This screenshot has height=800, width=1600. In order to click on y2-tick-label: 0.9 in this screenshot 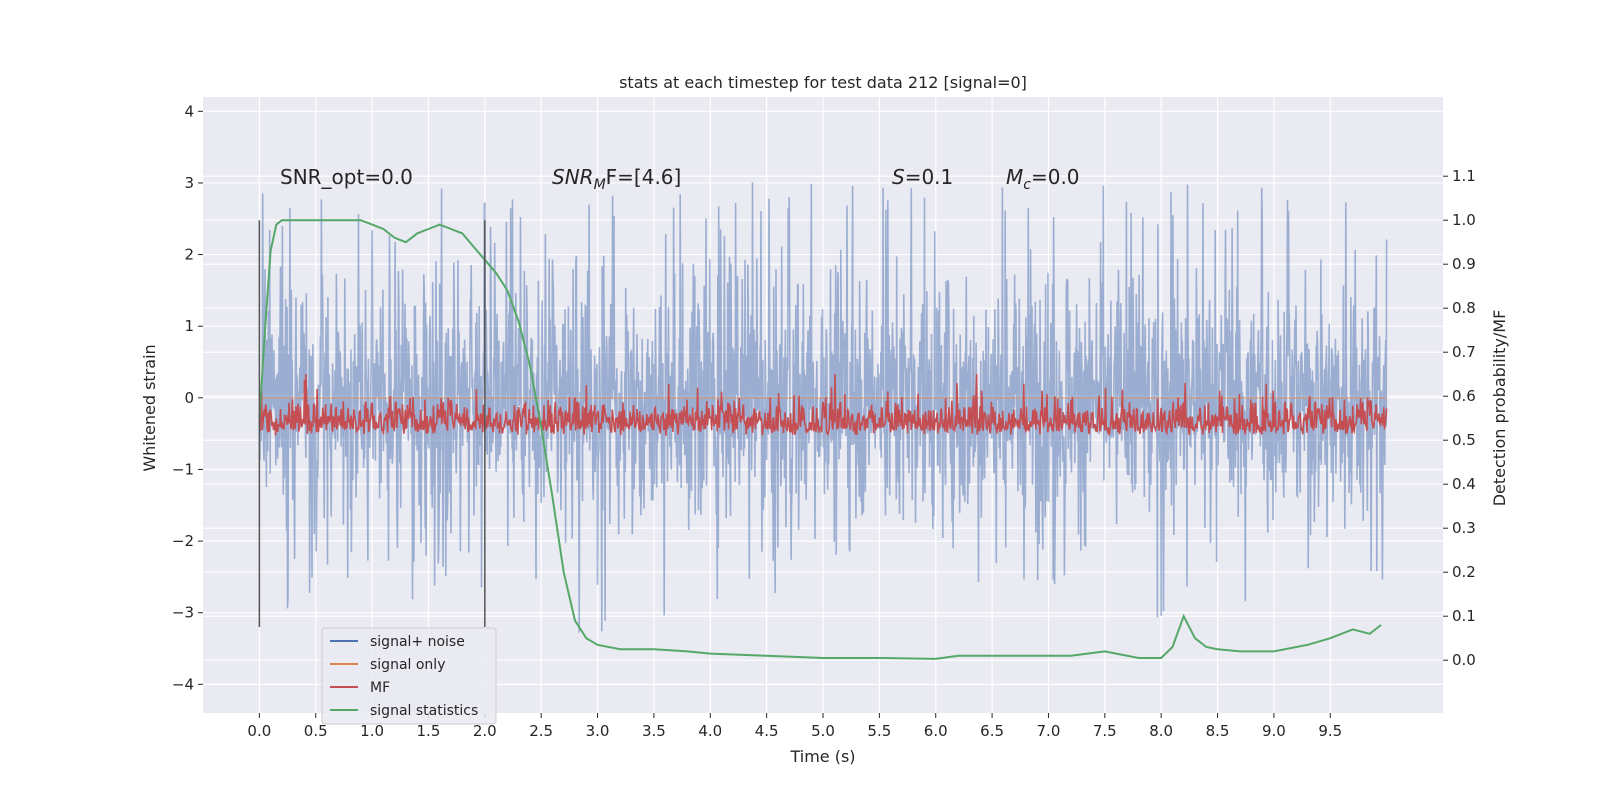, I will do `click(1464, 264)`.